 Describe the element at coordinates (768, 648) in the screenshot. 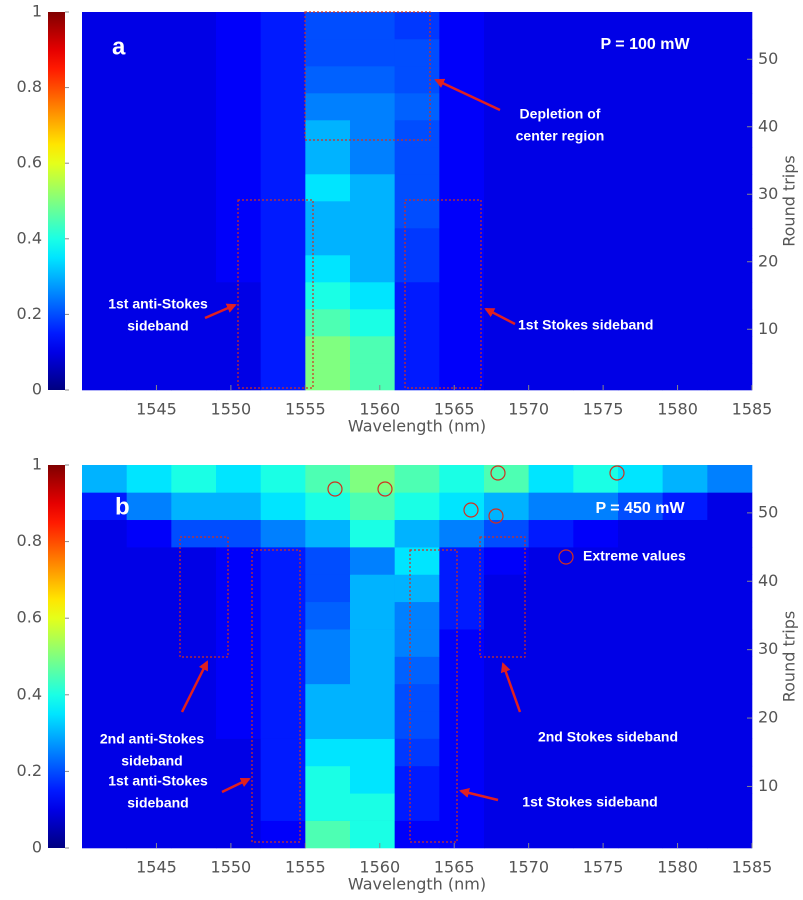

I see `y-tick-label: 30` at that location.